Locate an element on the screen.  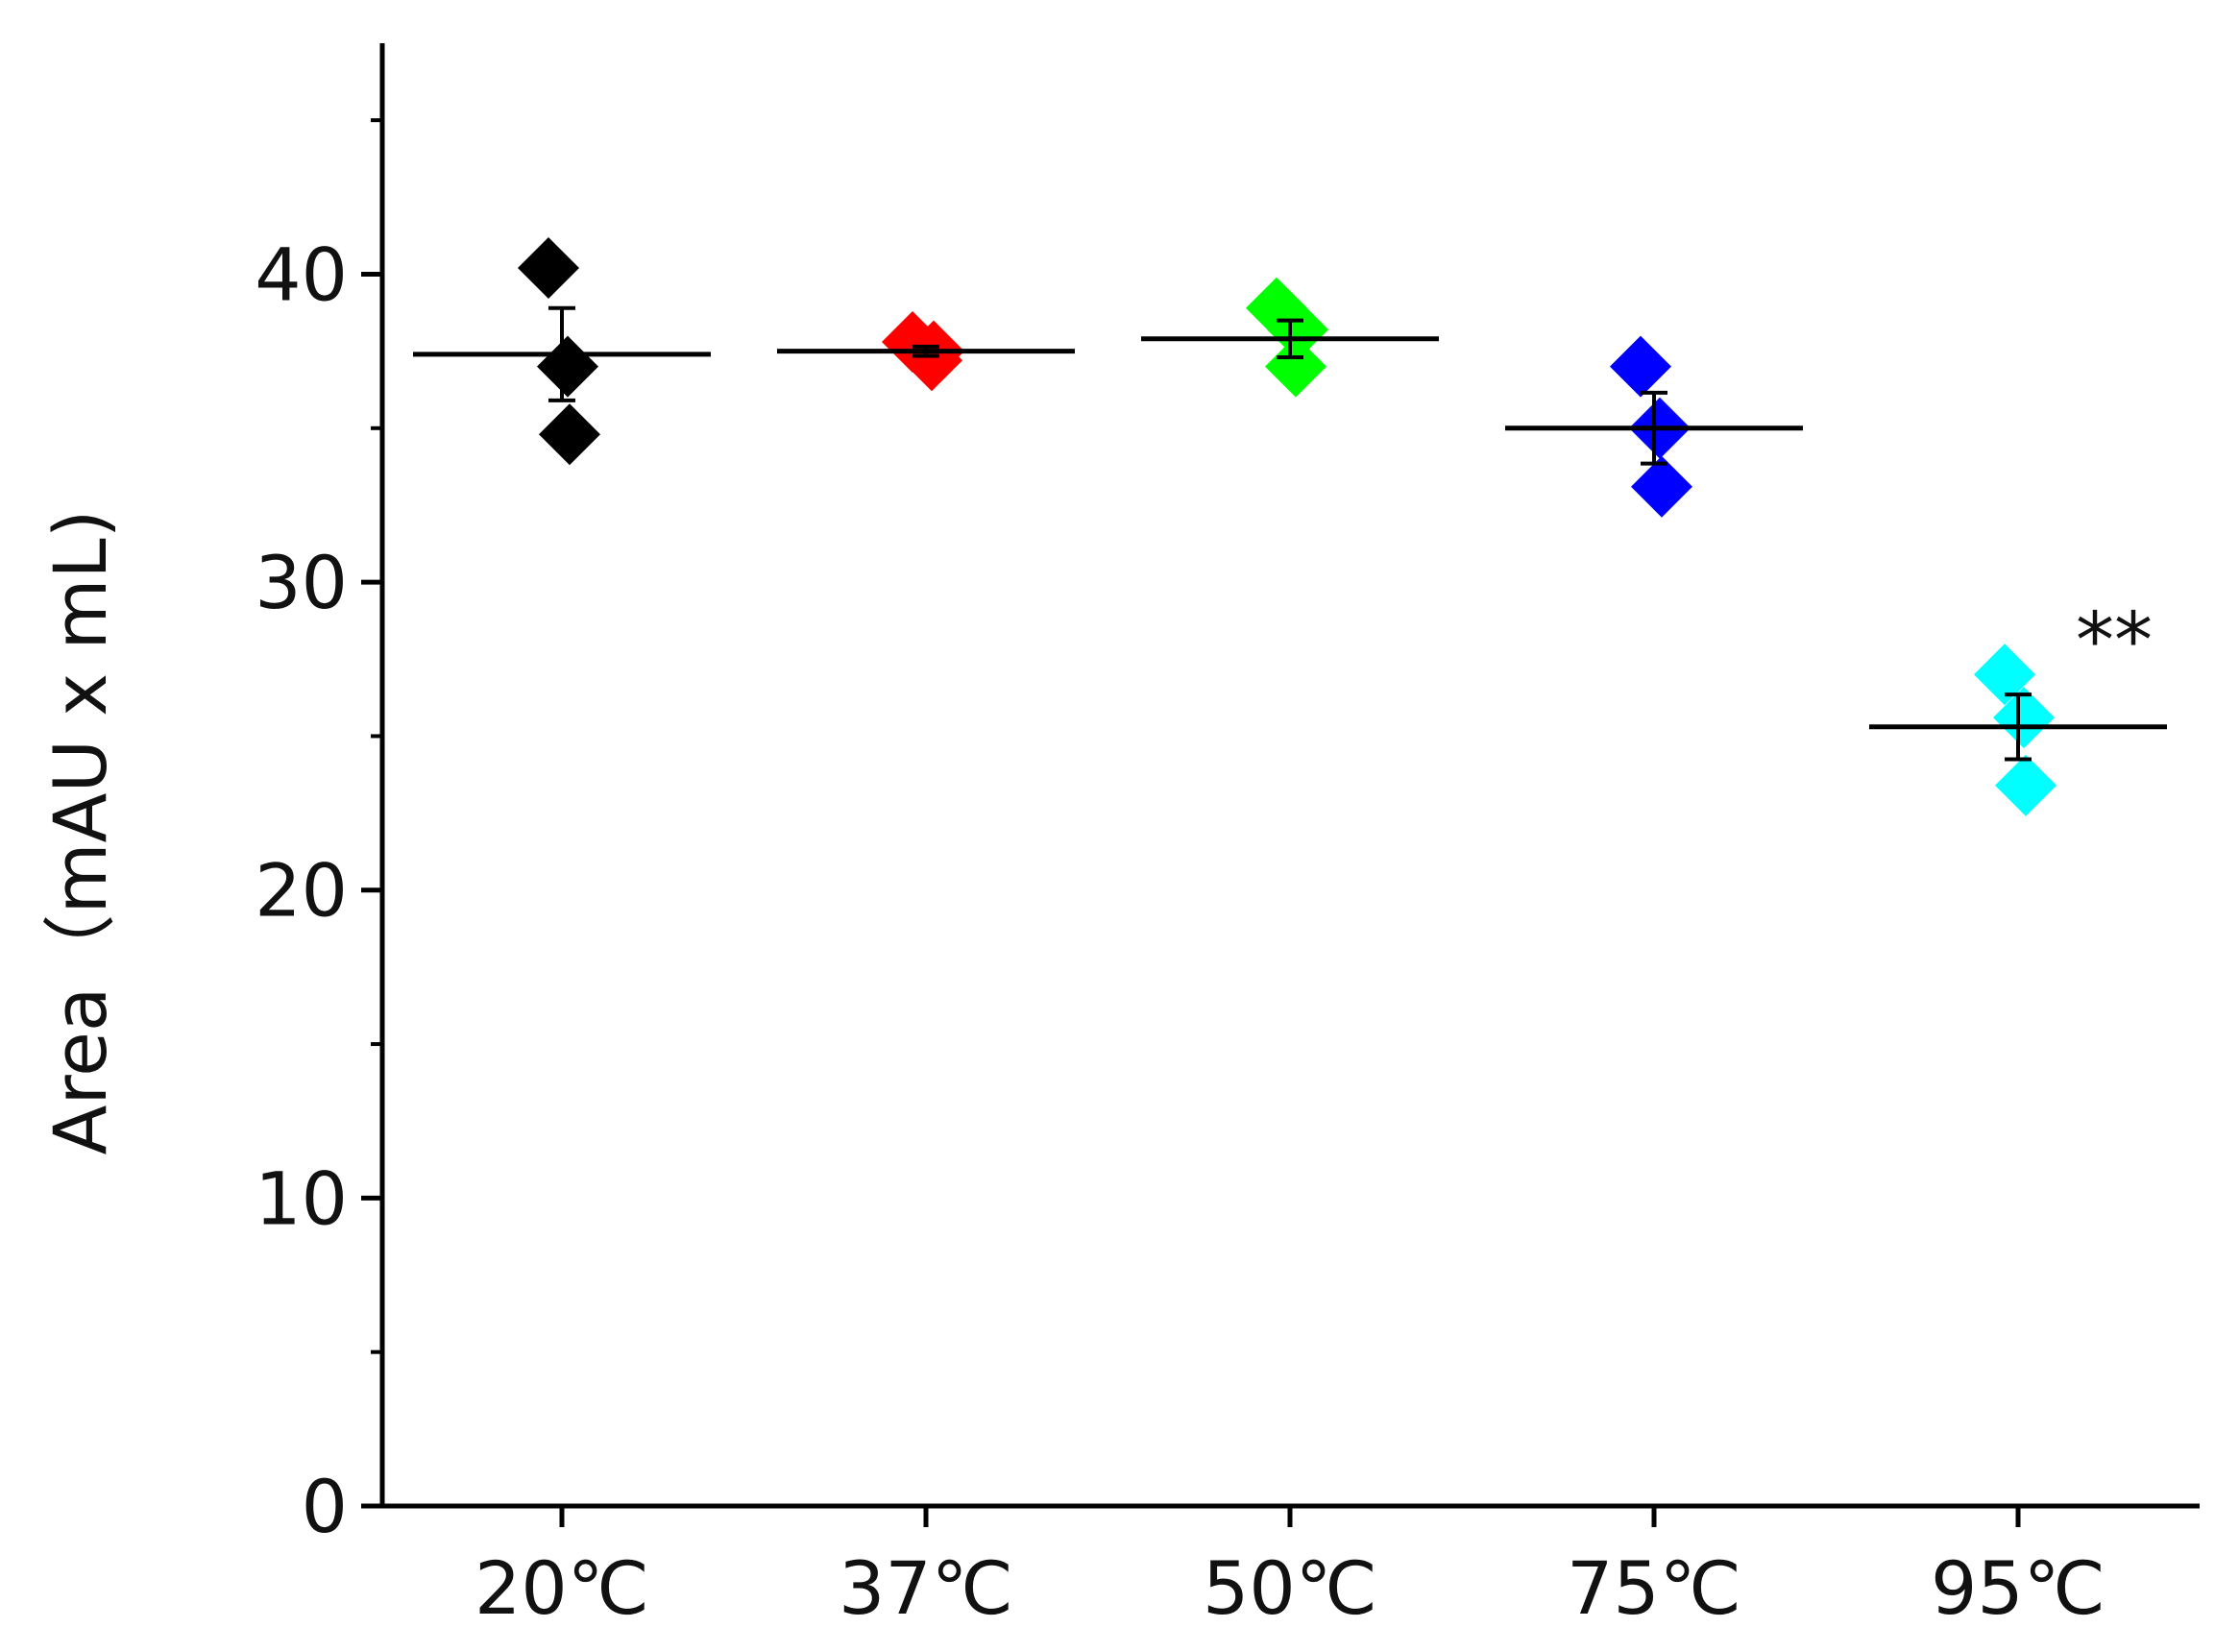
significance-annotation: ** is located at coordinates (2114, 641).